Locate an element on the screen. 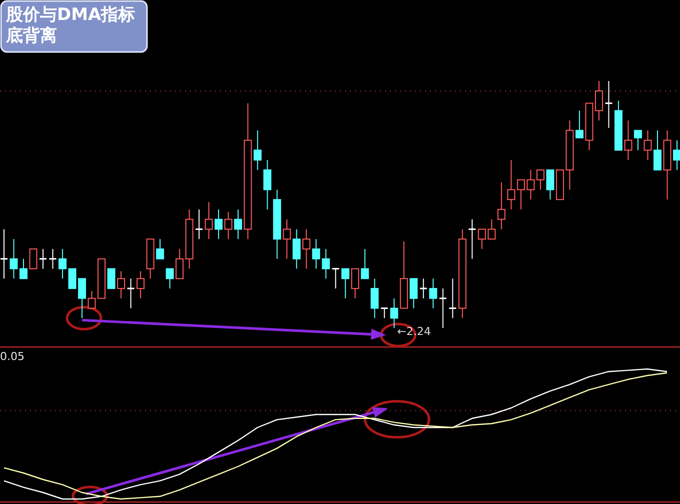 This screenshot has width=680, height=504. title: 股价与DMA指标底背离 is located at coordinates (74, 26).